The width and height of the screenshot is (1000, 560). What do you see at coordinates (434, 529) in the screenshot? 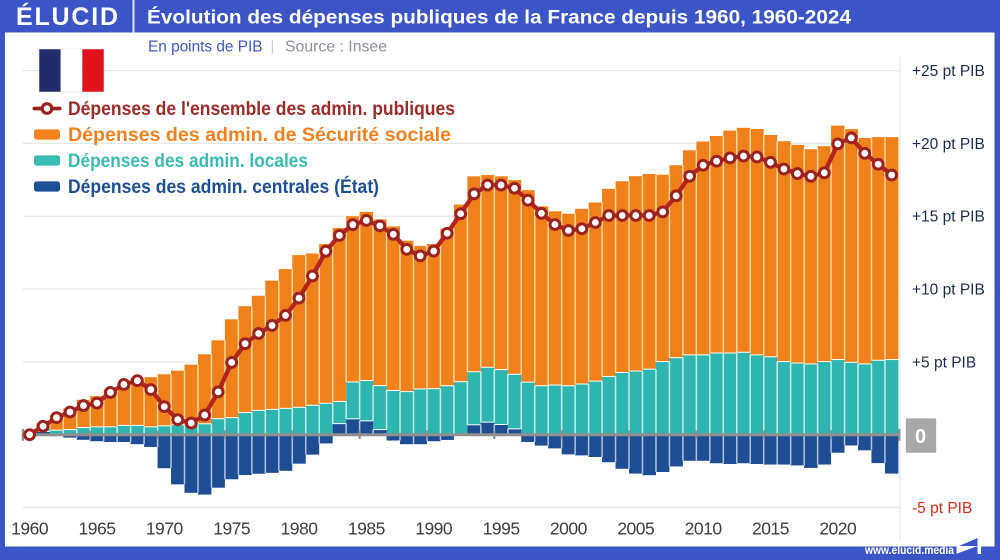
I see `svg-text: 1990` at bounding box center [434, 529].